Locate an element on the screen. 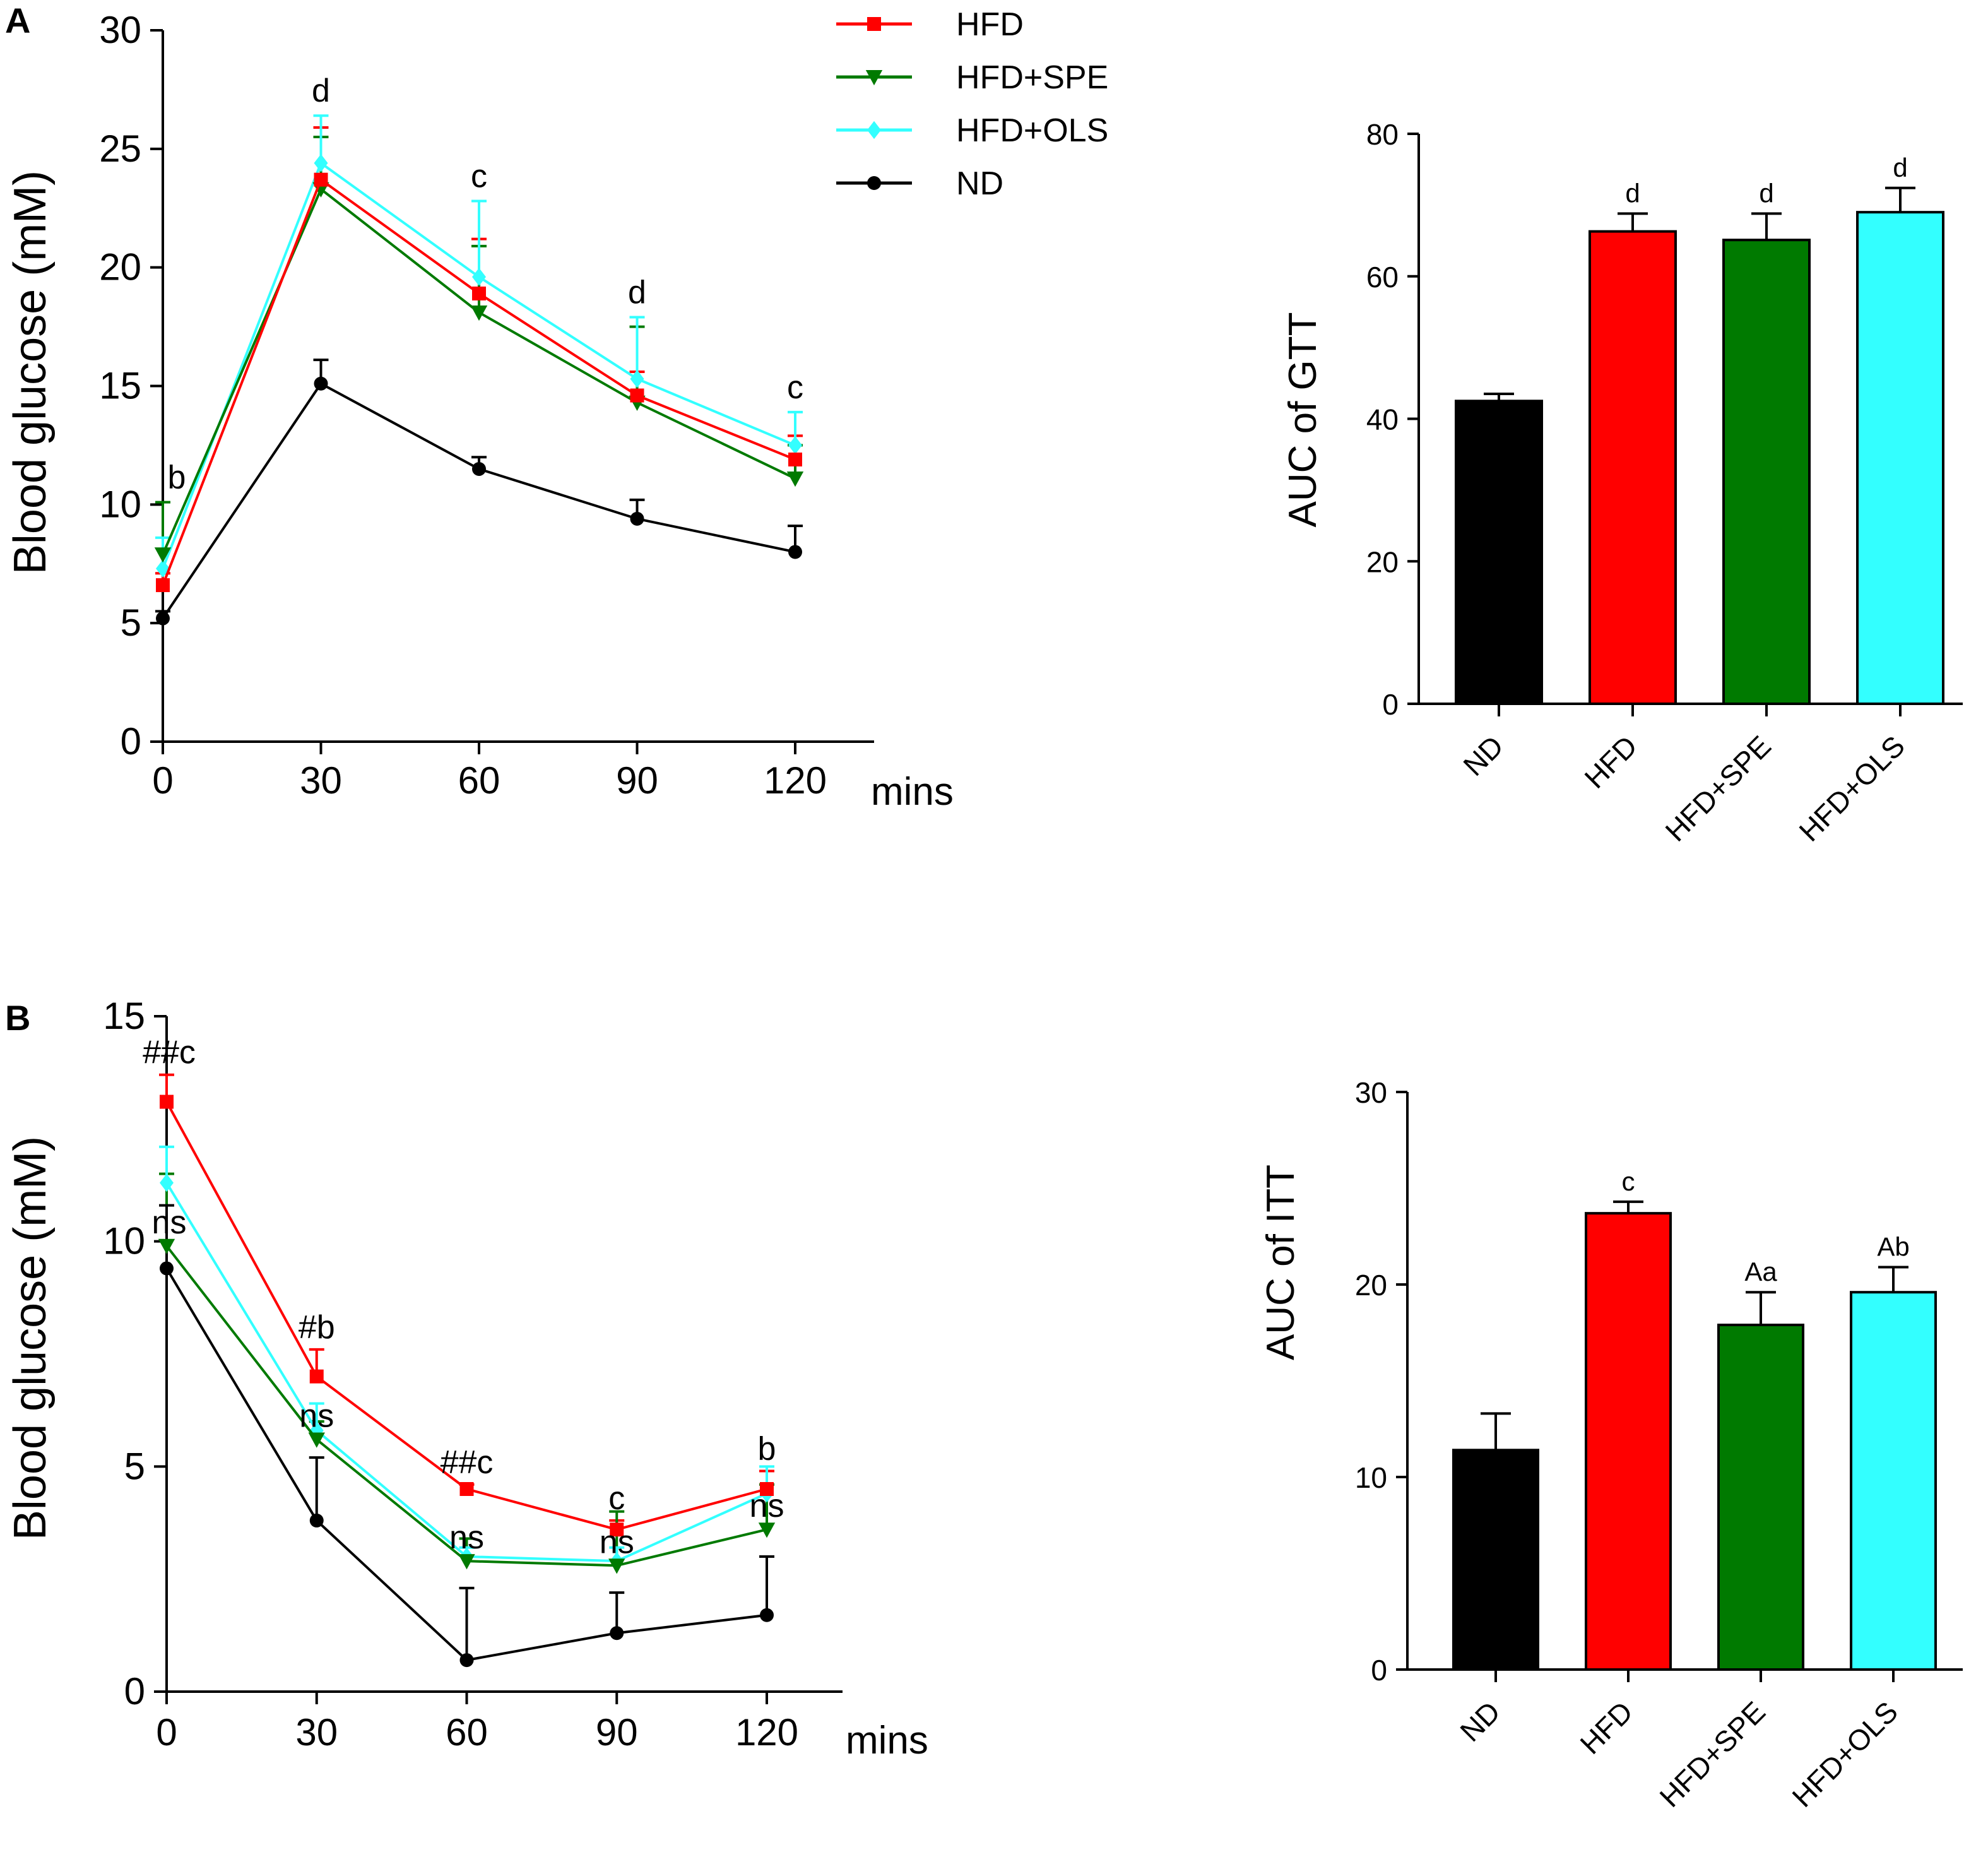 The image size is (1988, 1869). series-line-hfd-spe is located at coordinates (466, 1406).